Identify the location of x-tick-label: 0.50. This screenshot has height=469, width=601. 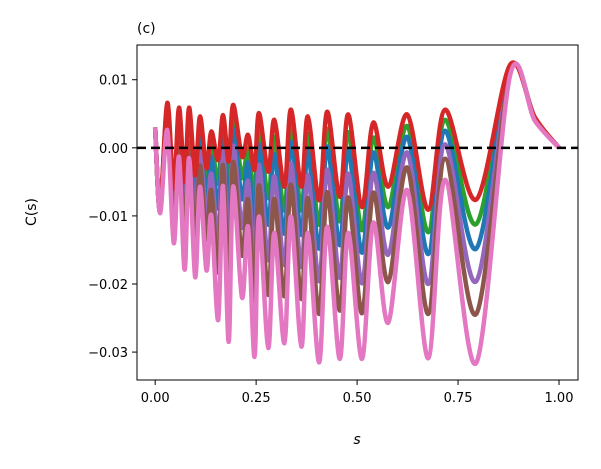
(357, 398).